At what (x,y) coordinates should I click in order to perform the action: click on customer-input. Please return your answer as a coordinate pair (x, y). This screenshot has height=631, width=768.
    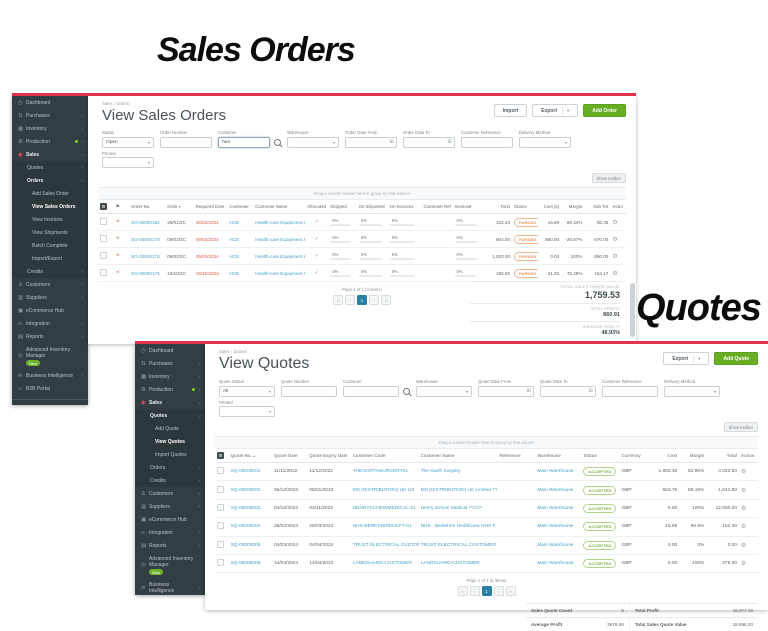
    Looking at the image, I should click on (371, 391).